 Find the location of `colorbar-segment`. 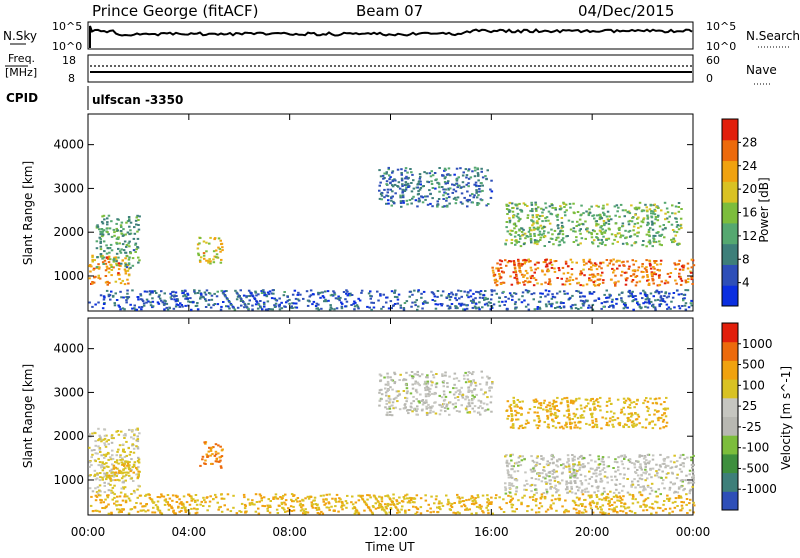

colorbar-segment is located at coordinates (730, 171).